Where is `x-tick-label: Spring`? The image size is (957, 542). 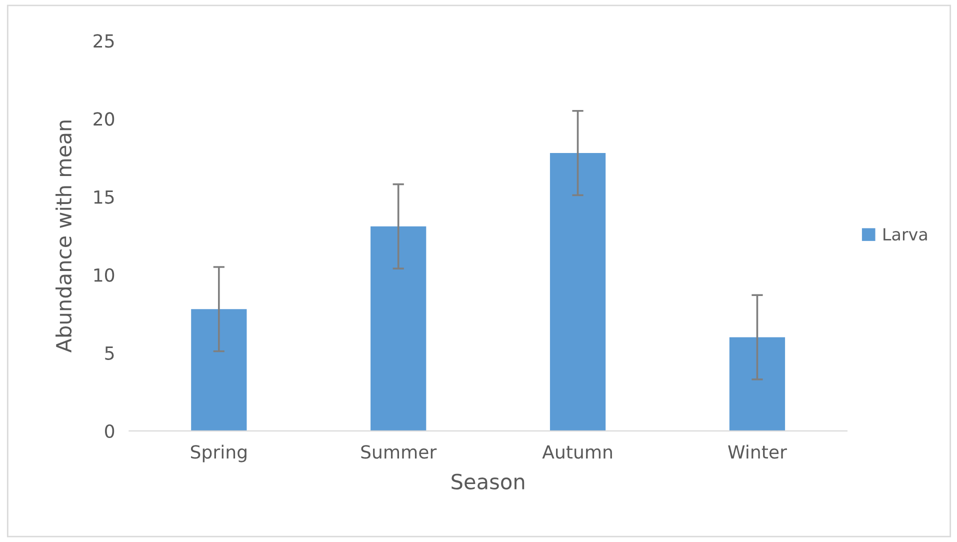 x-tick-label: Spring is located at coordinates (218, 453).